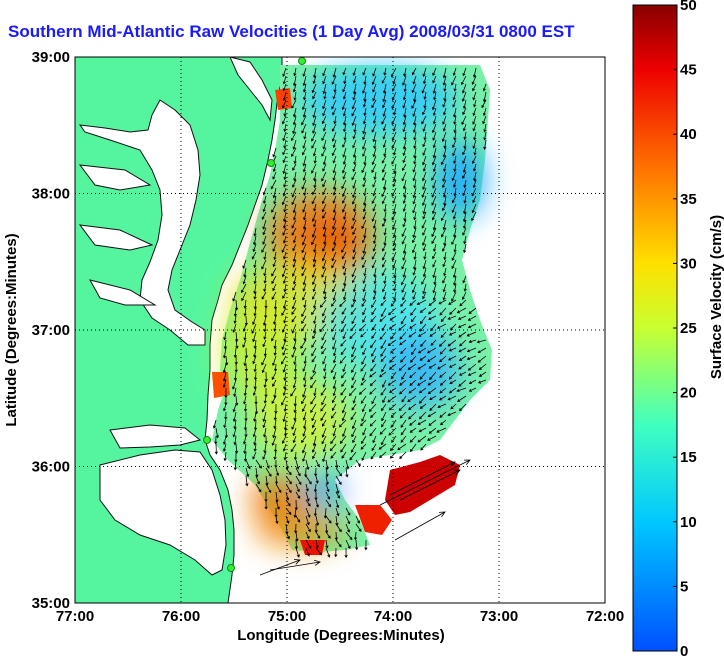 Image resolution: width=724 pixels, height=659 pixels. I want to click on station-marker, so click(231, 568).